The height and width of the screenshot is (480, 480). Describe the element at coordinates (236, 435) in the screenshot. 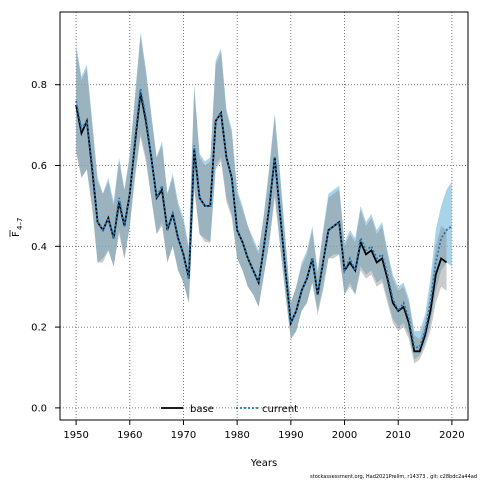

I see `x-tick-label: 1980` at that location.